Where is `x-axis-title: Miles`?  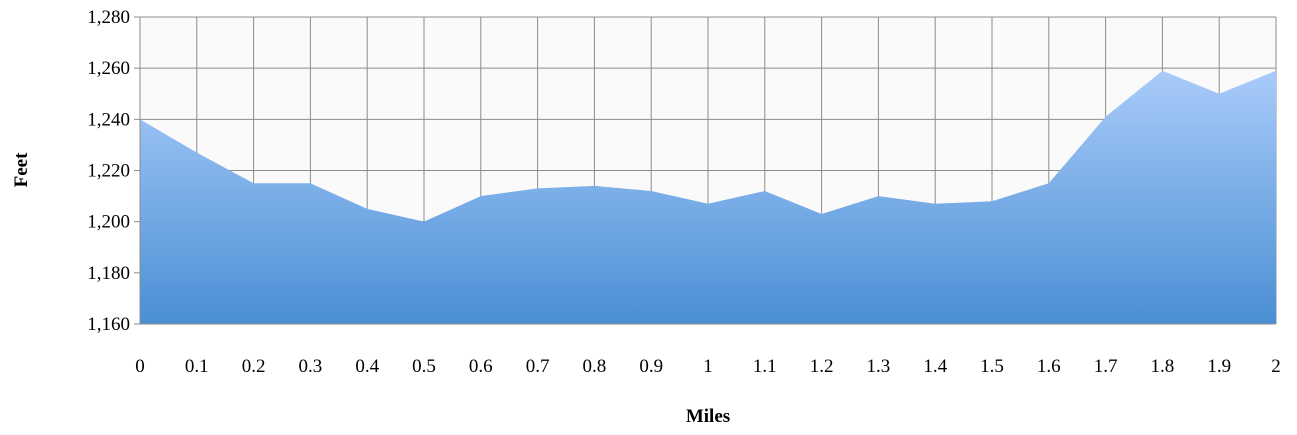 x-axis-title: Miles is located at coordinates (708, 416).